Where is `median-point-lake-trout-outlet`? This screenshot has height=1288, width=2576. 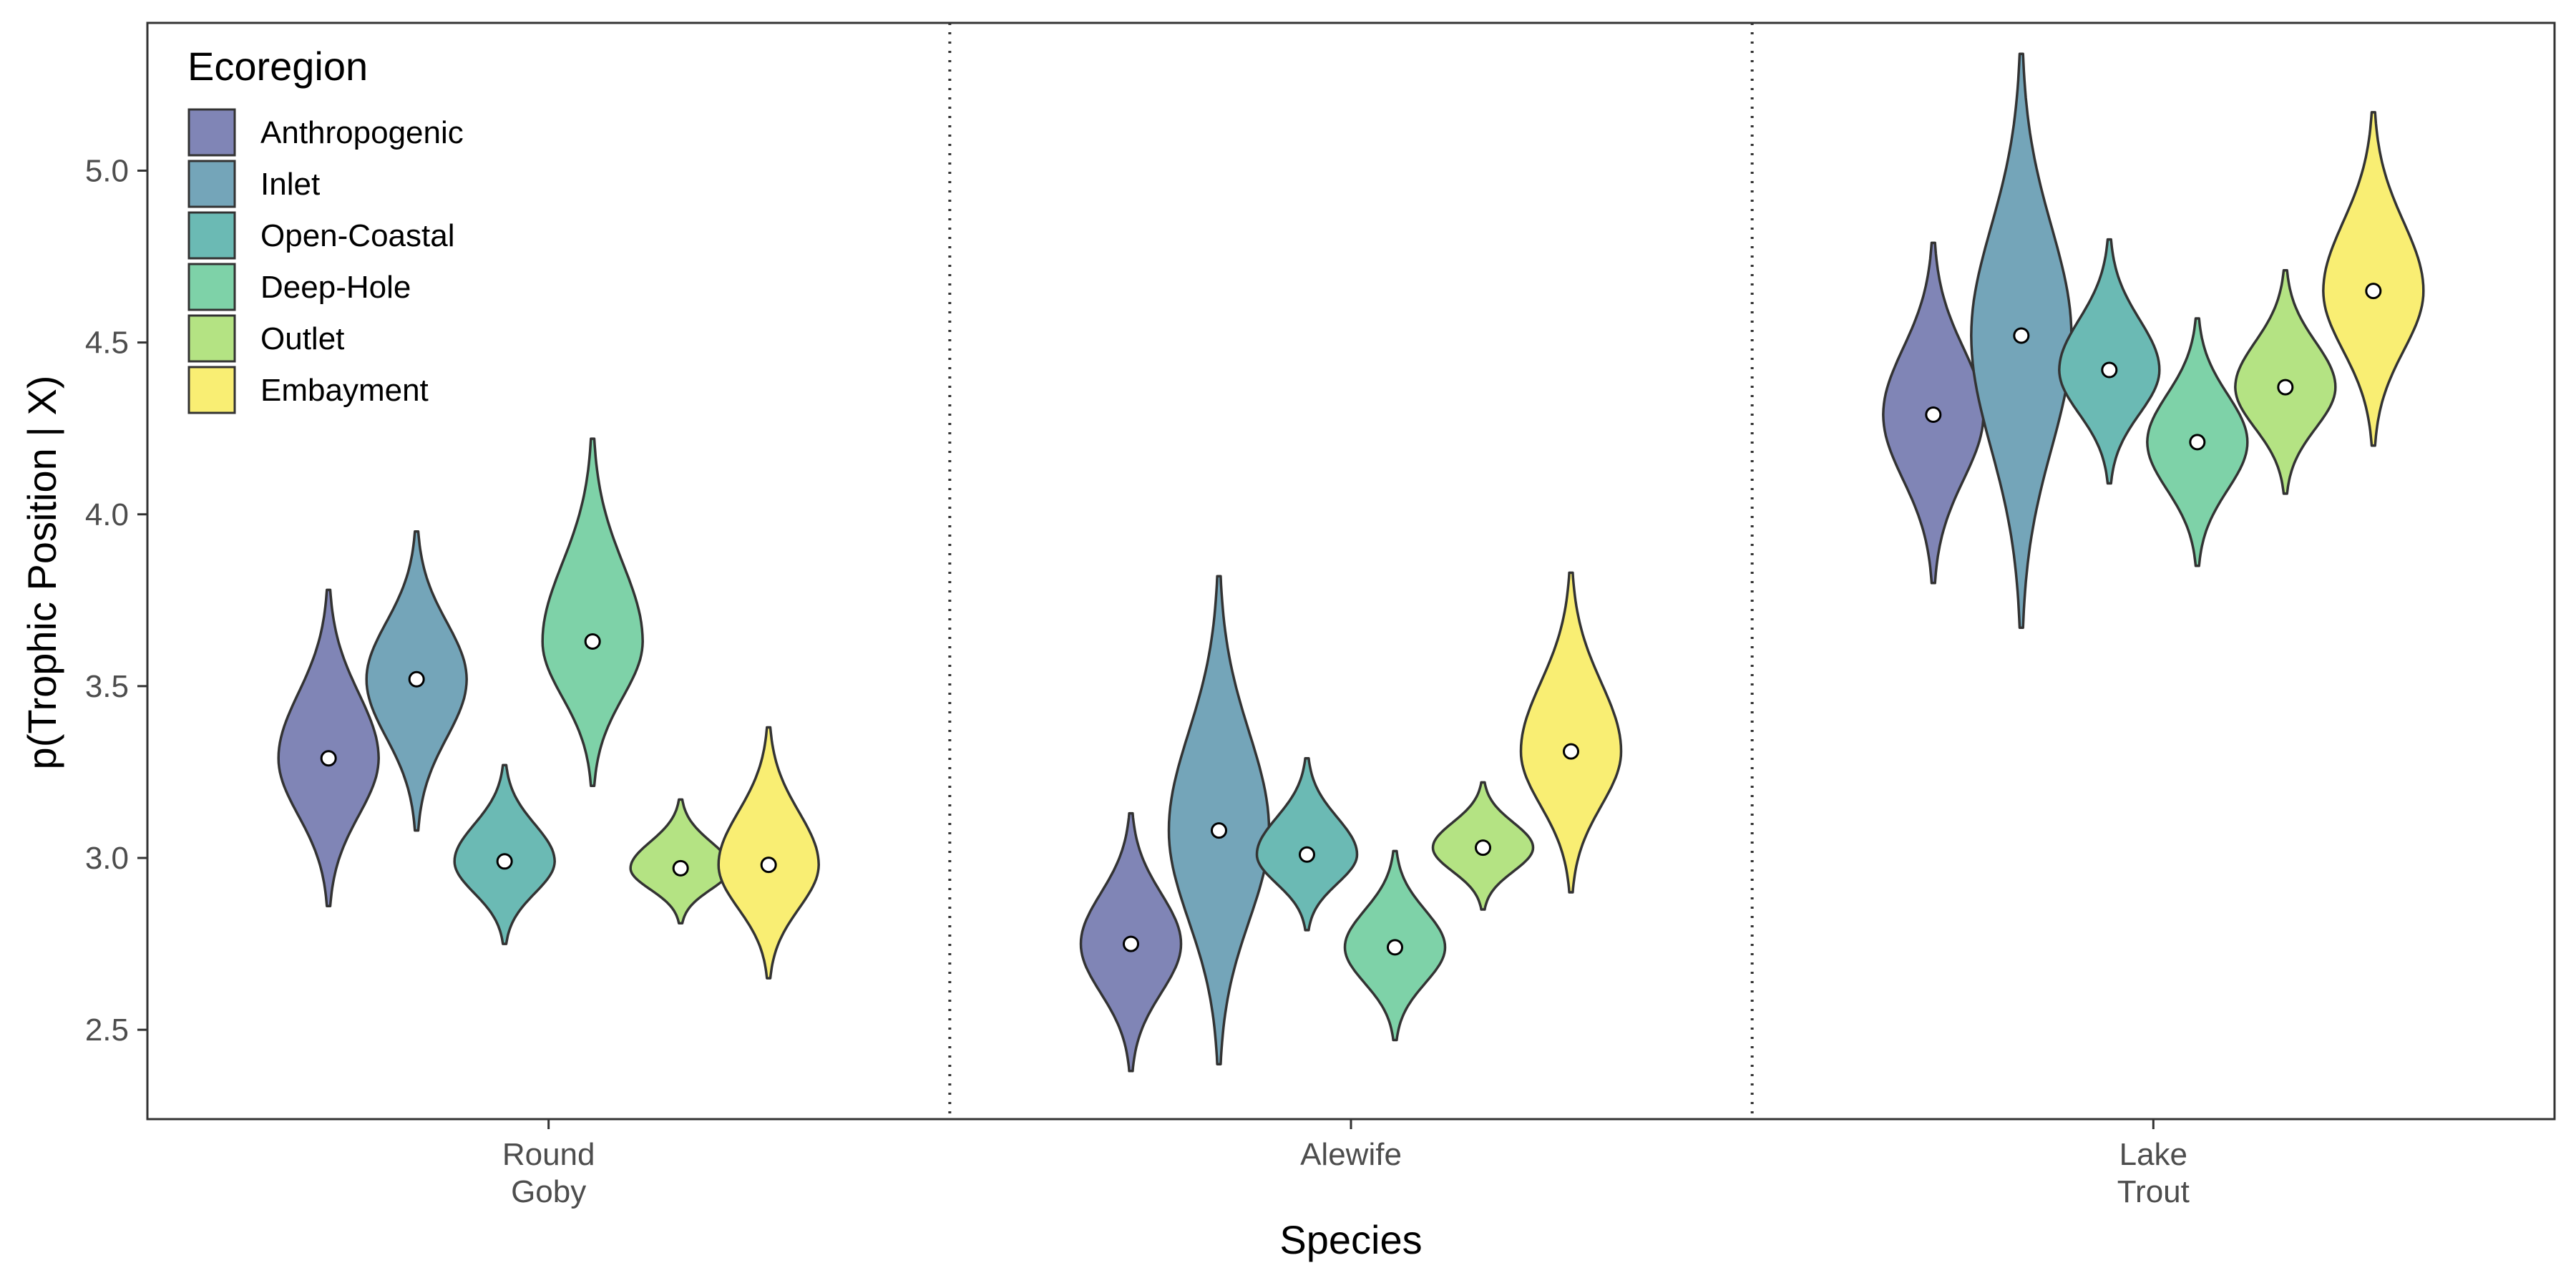
median-point-lake-trout-outlet is located at coordinates (2285, 387).